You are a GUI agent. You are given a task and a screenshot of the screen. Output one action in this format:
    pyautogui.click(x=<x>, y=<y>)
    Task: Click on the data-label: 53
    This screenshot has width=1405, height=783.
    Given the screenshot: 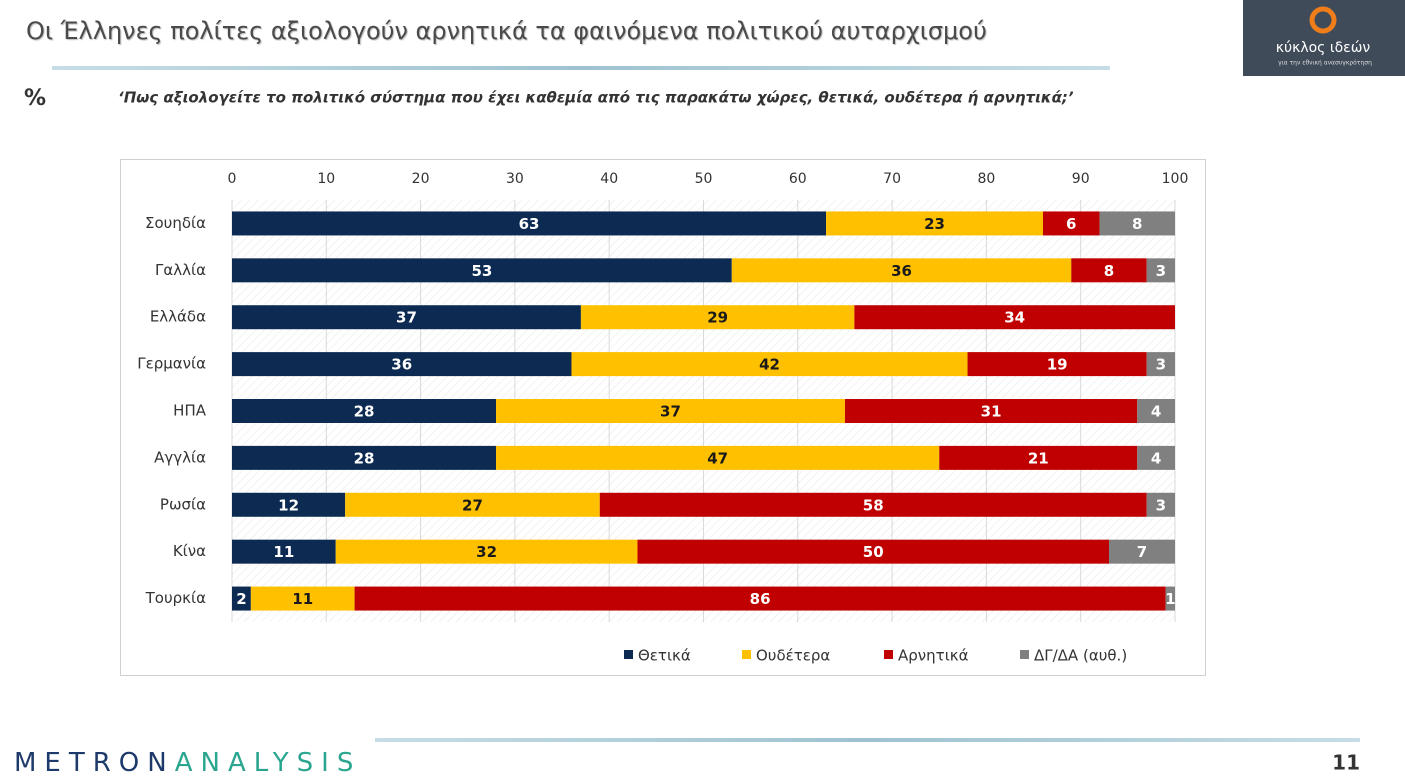 What is the action you would take?
    pyautogui.click(x=481, y=271)
    